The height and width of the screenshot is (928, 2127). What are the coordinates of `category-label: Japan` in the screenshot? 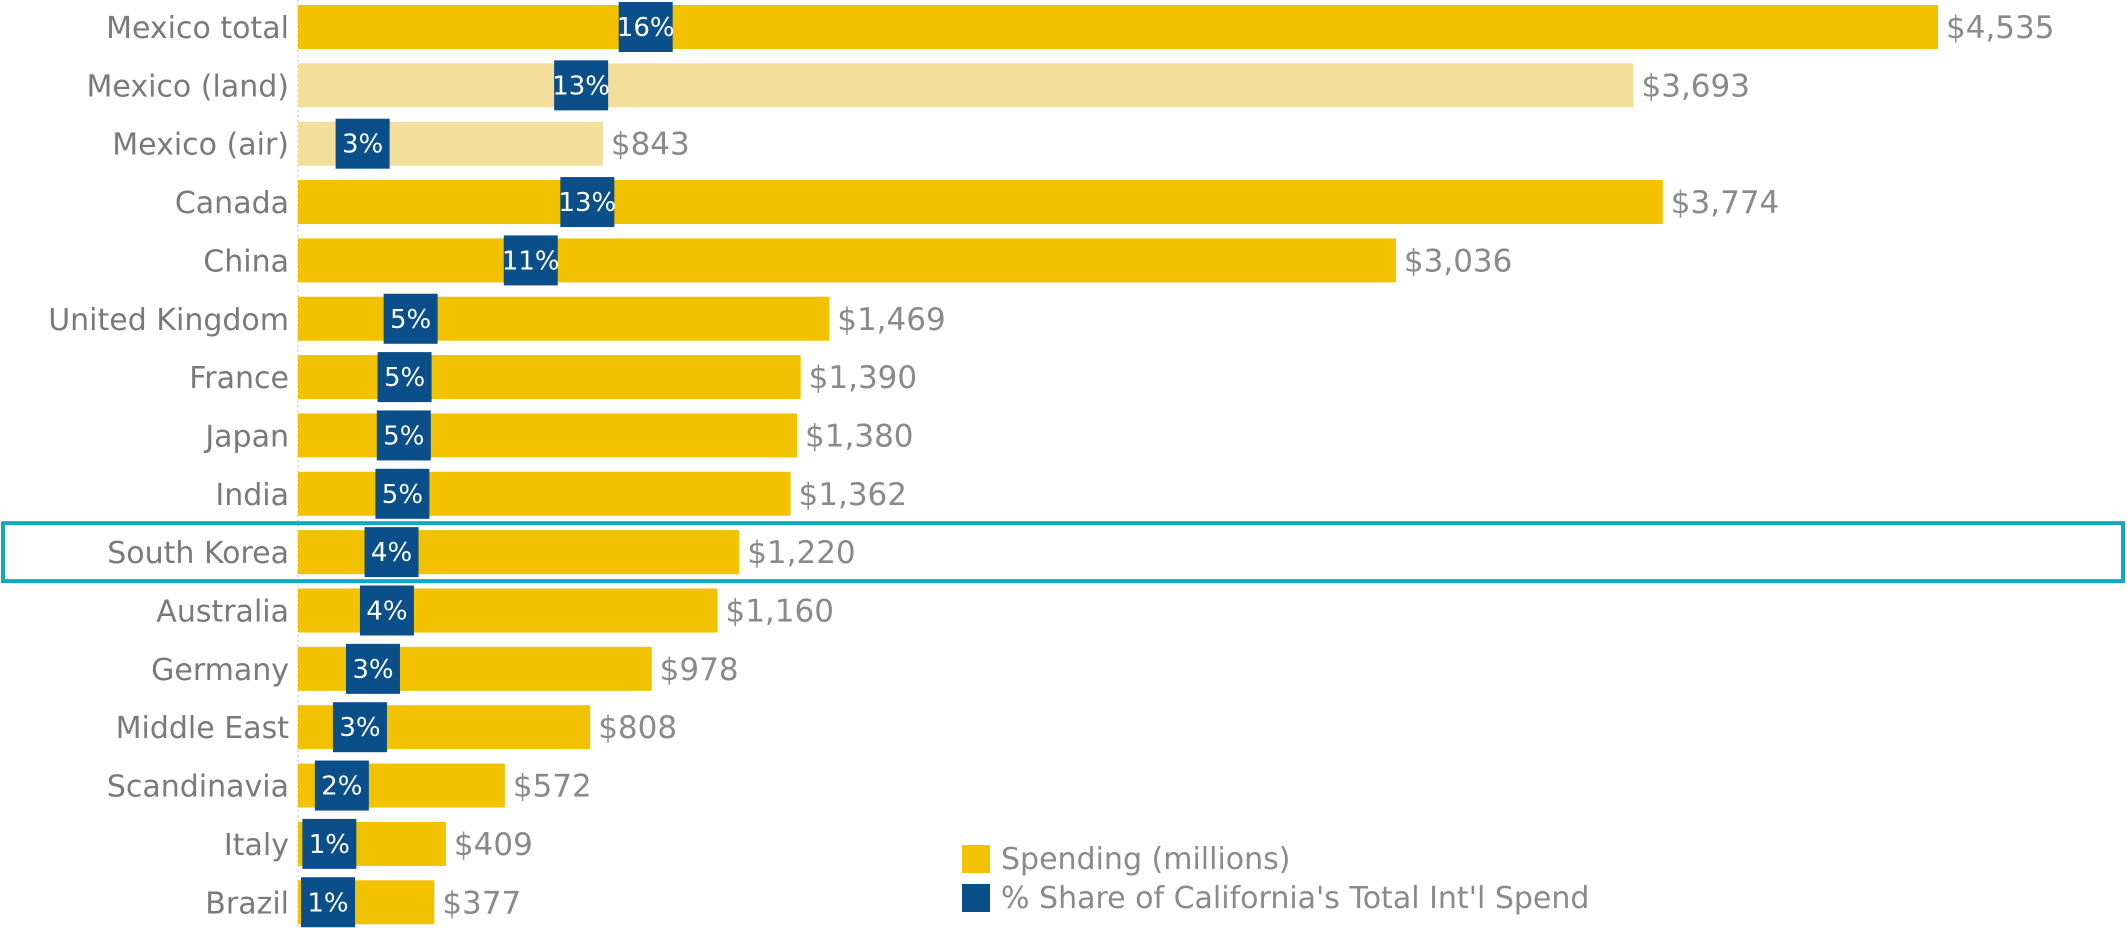 It's located at (246, 436).